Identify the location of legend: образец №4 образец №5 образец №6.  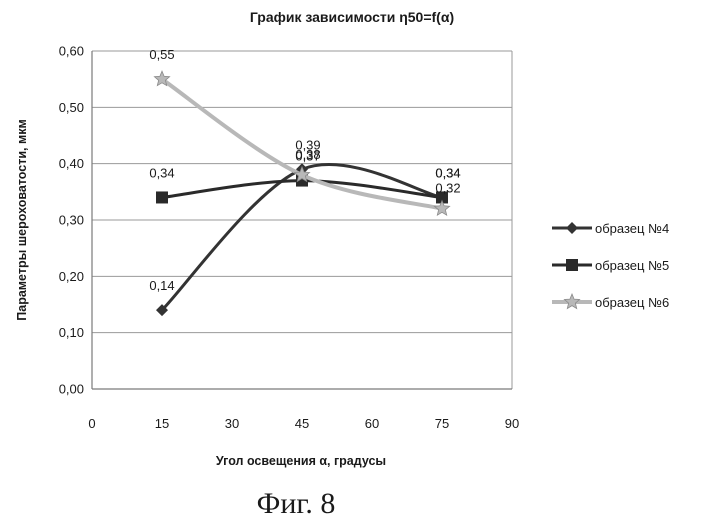
(610, 265).